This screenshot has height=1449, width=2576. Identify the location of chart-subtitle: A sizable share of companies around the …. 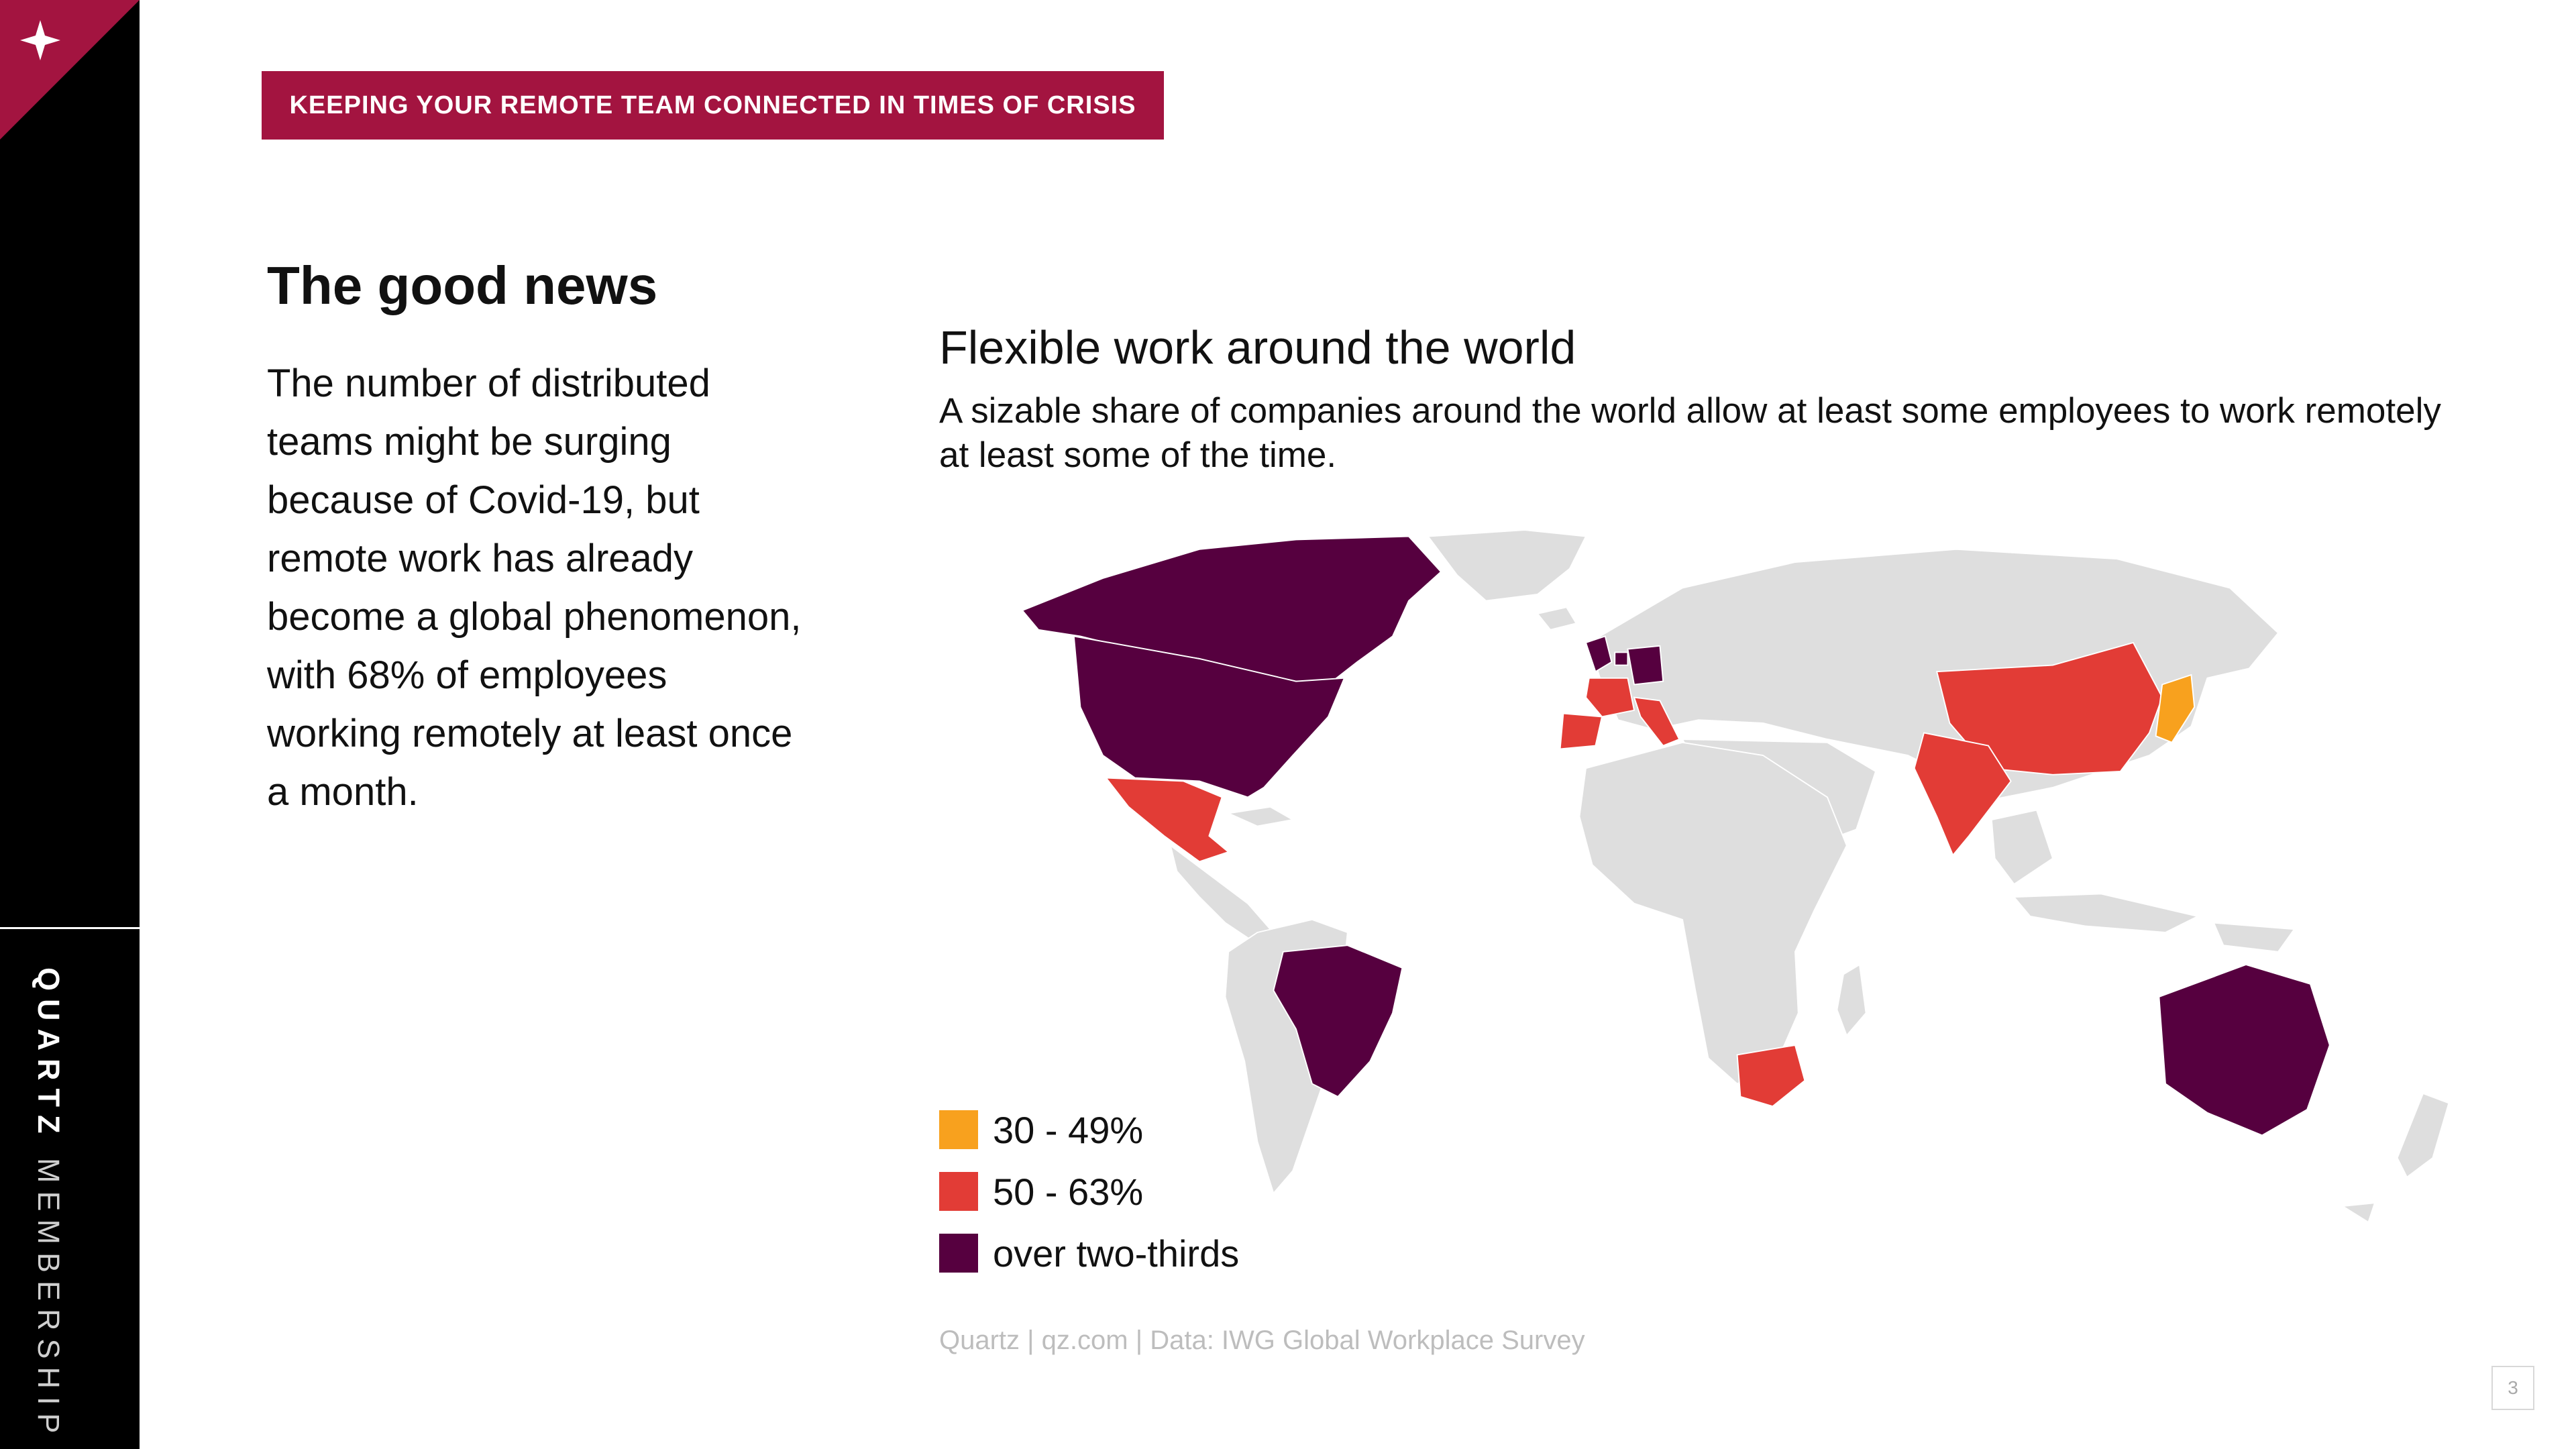
(1690, 433).